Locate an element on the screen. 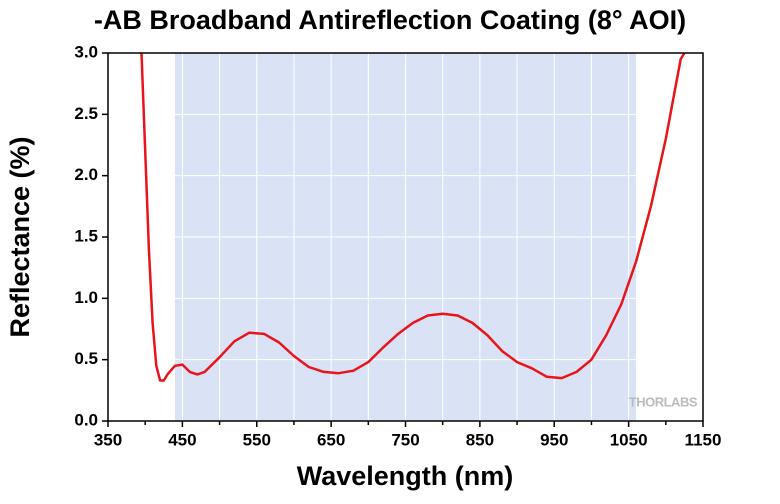 The height and width of the screenshot is (504, 780). y-tick-label: 1.5 is located at coordinates (86, 235).